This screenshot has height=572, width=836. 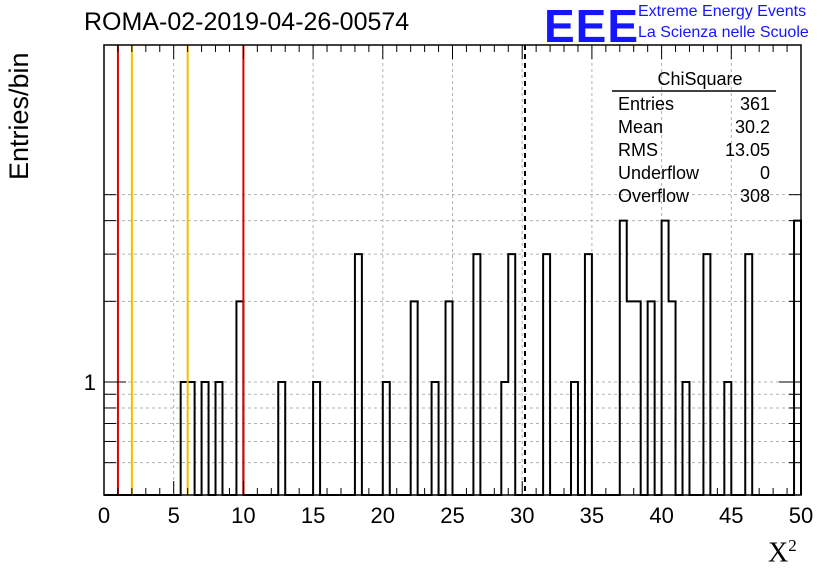 What do you see at coordinates (722, 11) in the screenshot?
I see `eee-tagline-1: Extreme Energy Events` at bounding box center [722, 11].